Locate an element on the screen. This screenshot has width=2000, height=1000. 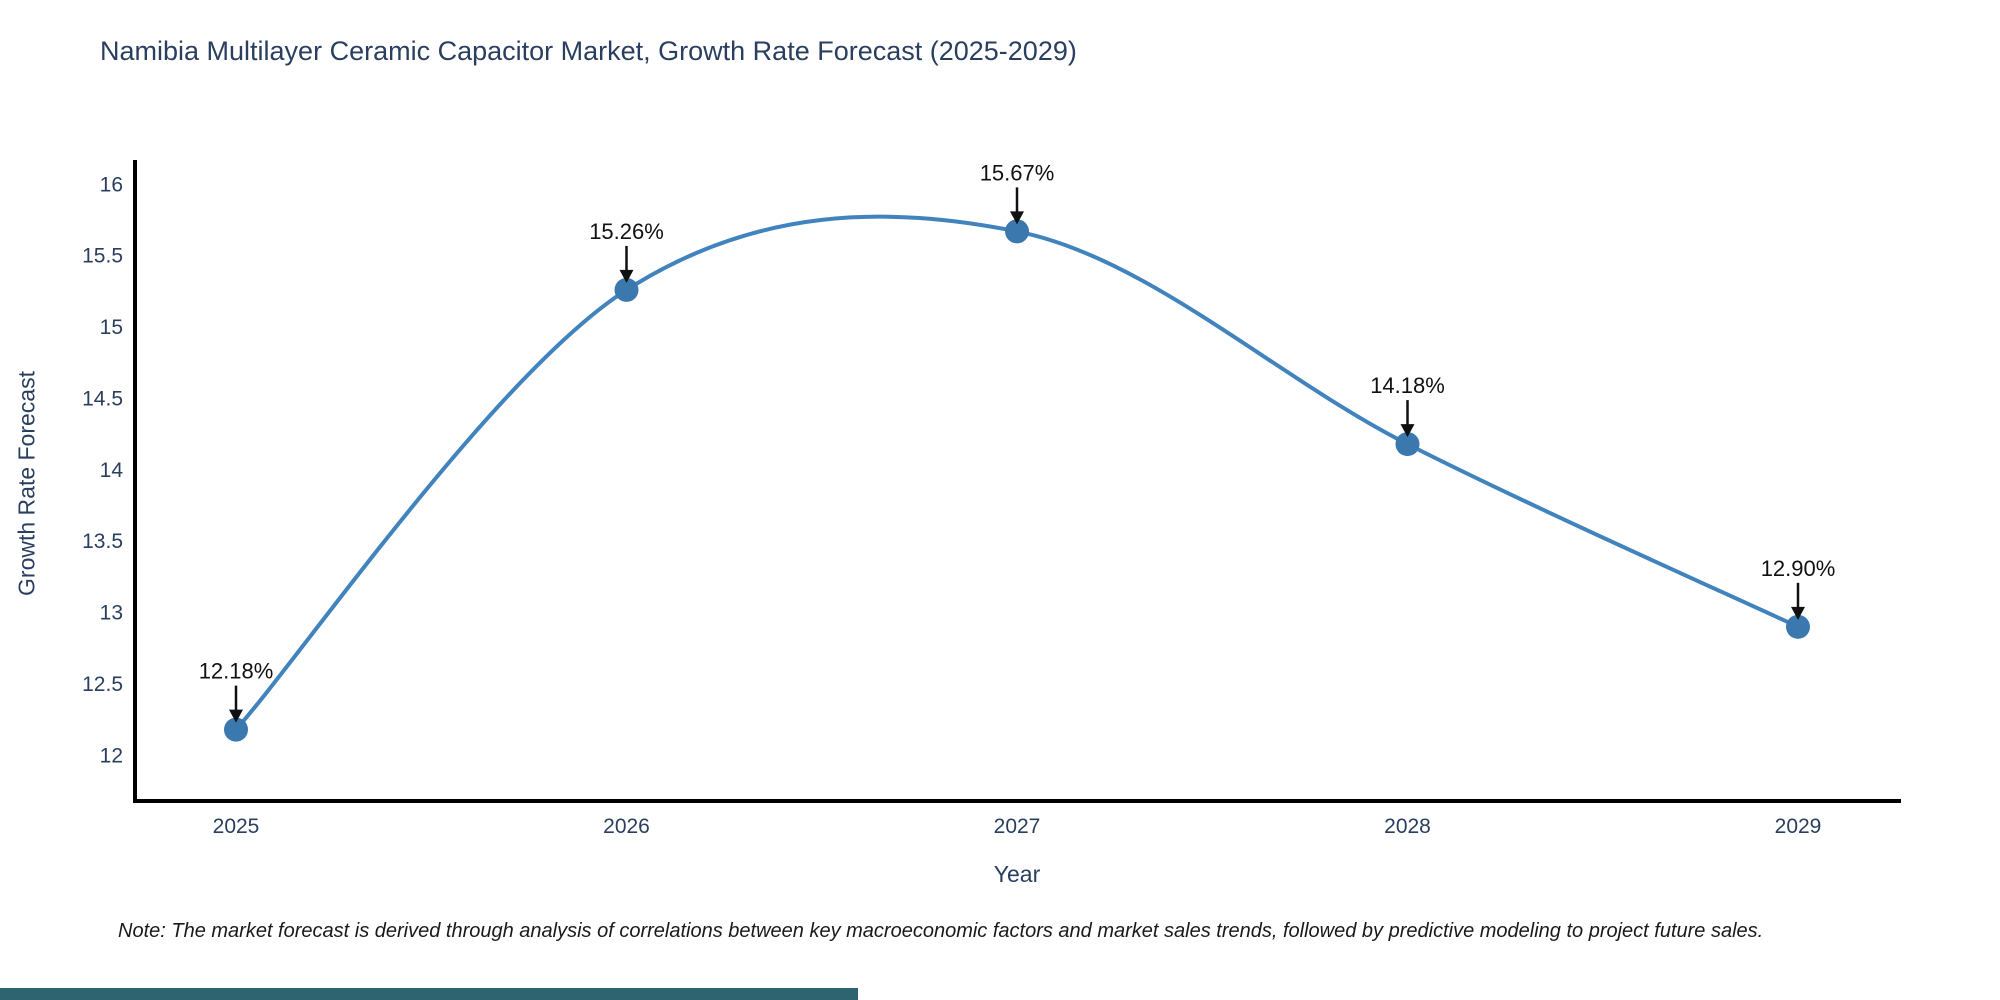
y-tick-label: 14.5 is located at coordinates (102, 398).